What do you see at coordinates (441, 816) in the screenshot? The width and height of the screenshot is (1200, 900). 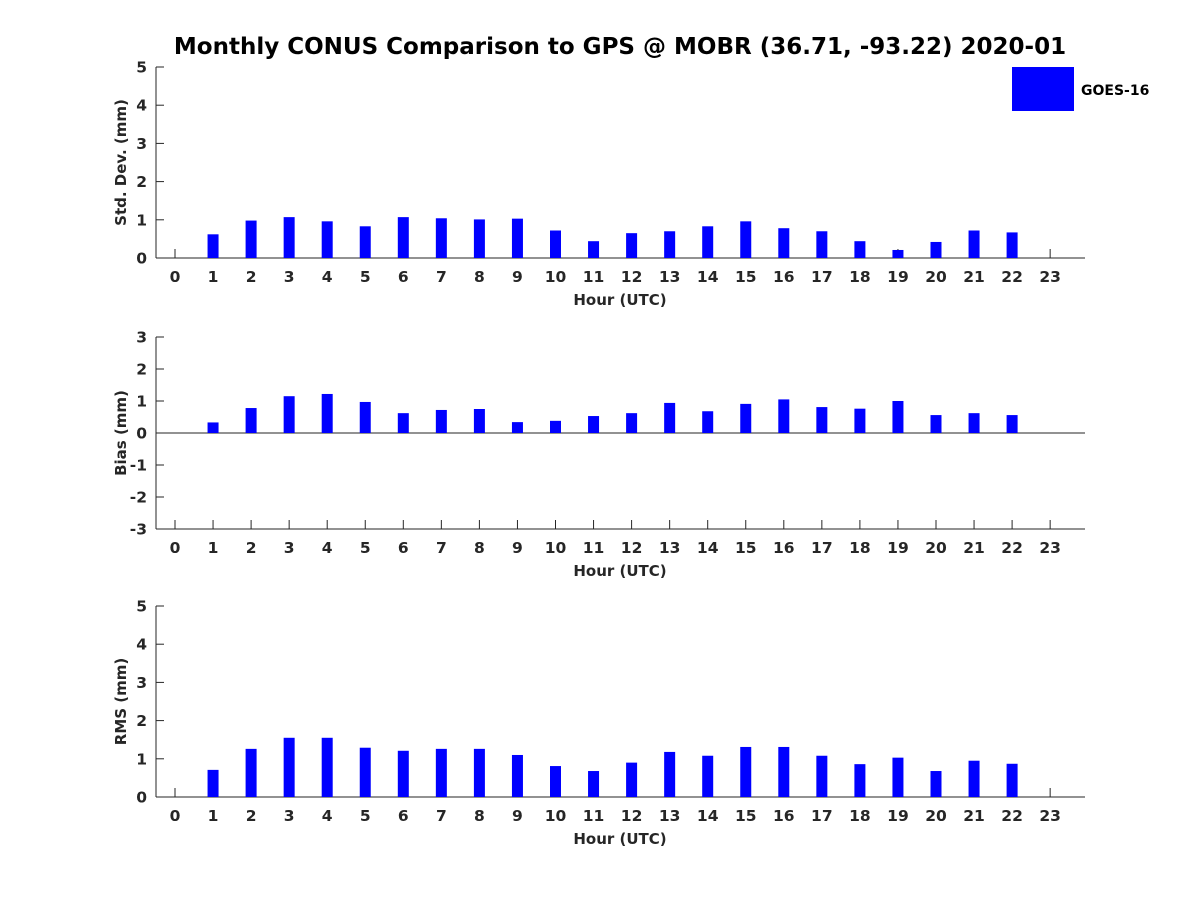 I see `x-tick-label: 7` at bounding box center [441, 816].